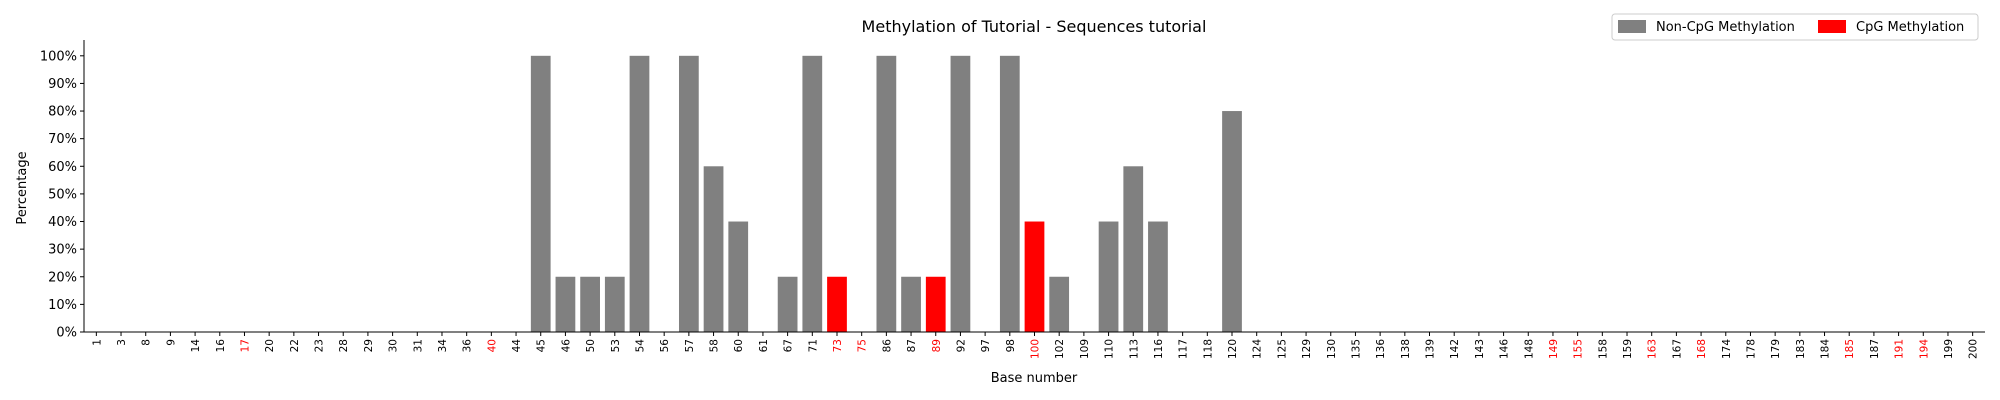 The width and height of the screenshot is (2000, 400). I want to click on x-tick-label-199: 199, so click(1949, 349).